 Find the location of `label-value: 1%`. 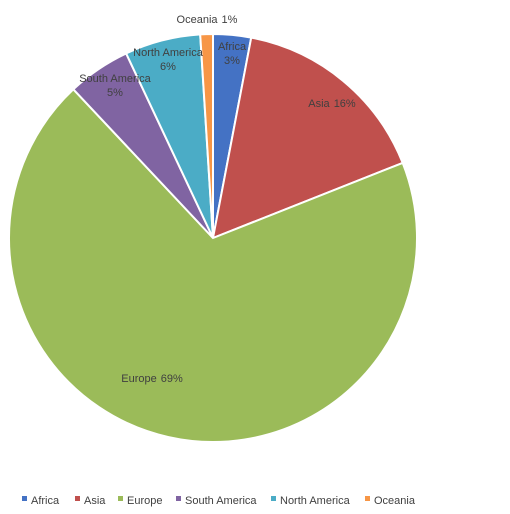

label-value: 1% is located at coordinates (230, 20).